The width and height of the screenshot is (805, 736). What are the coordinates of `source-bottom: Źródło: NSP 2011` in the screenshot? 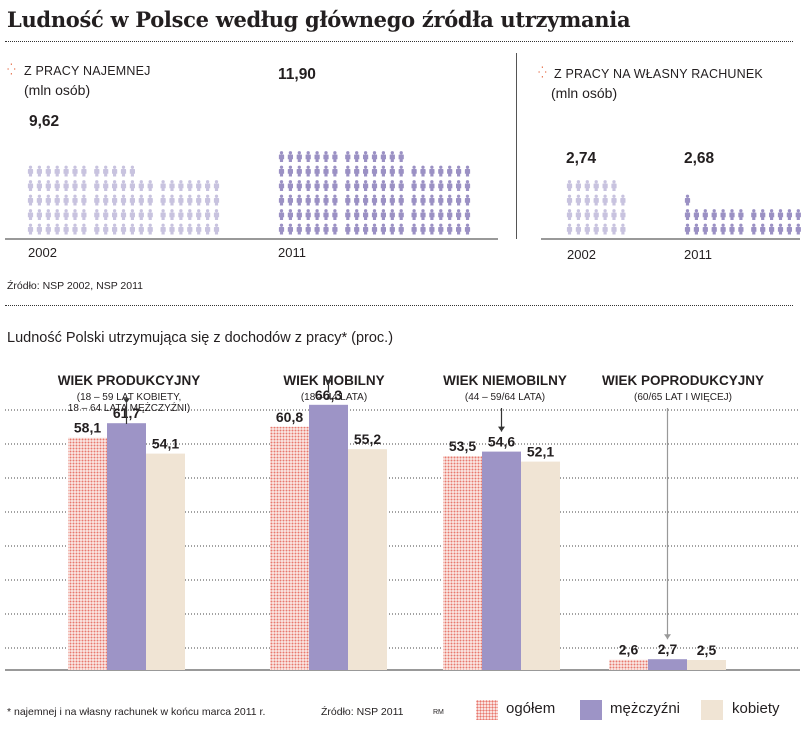 It's located at (362, 712).